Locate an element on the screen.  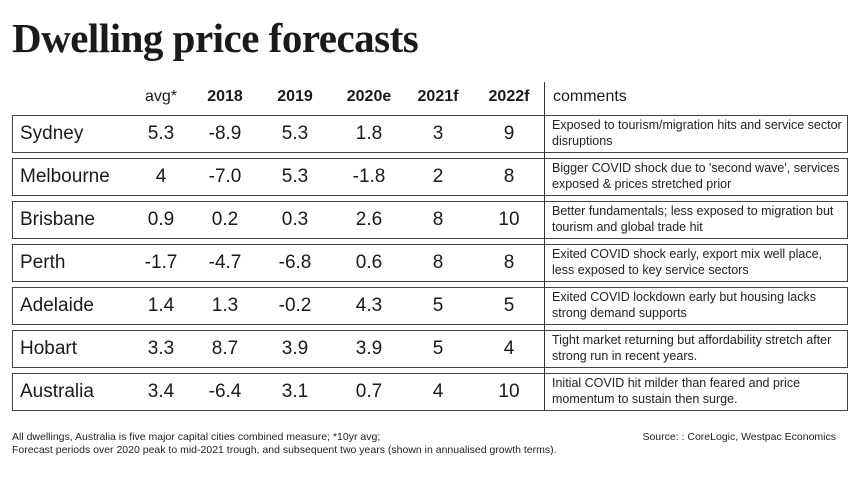
cell-2021f: 2 is located at coordinates (438, 176).